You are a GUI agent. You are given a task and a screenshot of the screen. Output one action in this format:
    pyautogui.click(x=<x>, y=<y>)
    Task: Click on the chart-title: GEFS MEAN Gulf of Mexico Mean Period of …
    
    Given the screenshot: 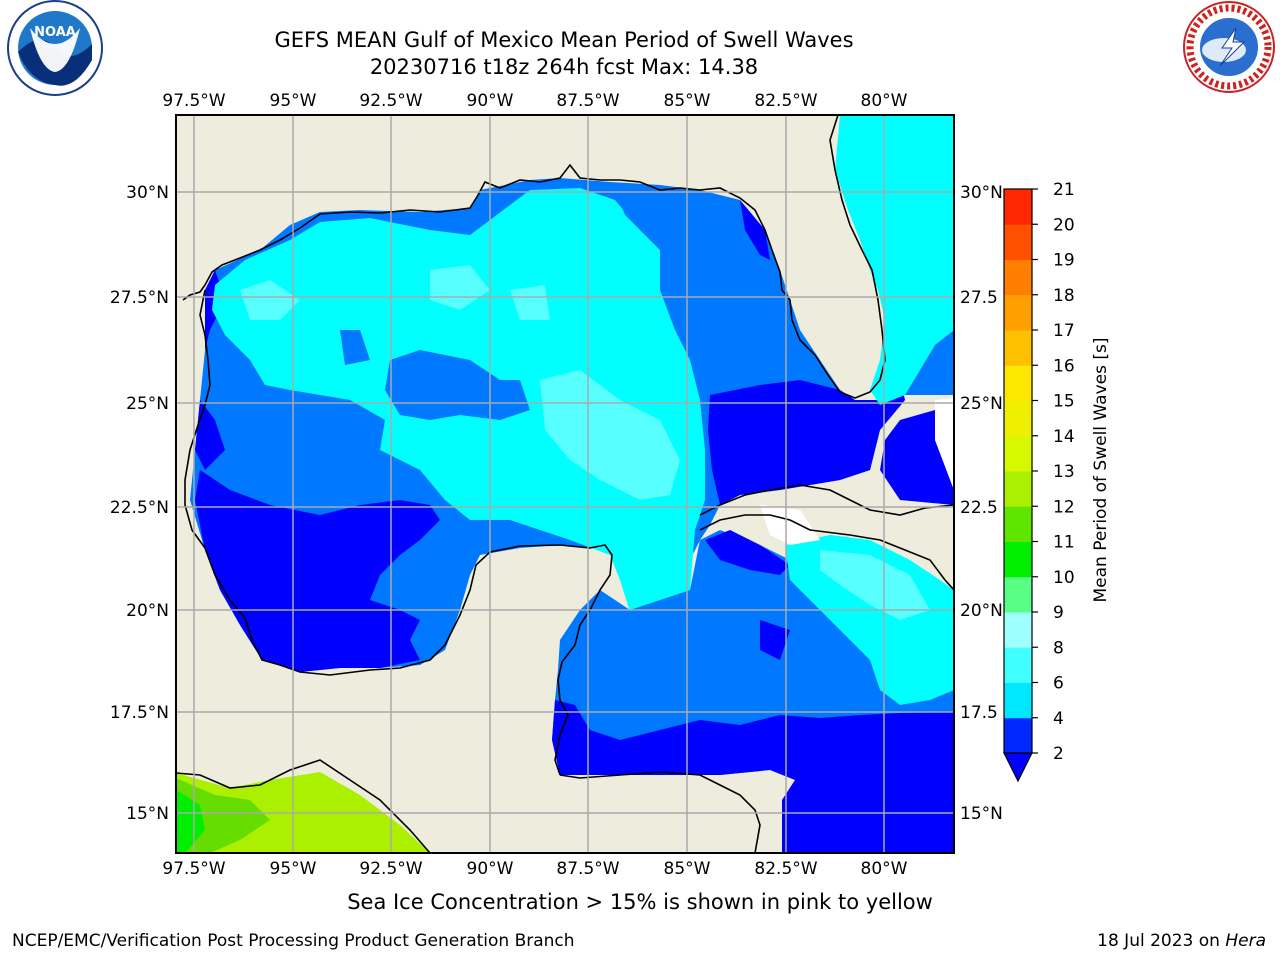 What is the action you would take?
    pyautogui.click(x=564, y=40)
    